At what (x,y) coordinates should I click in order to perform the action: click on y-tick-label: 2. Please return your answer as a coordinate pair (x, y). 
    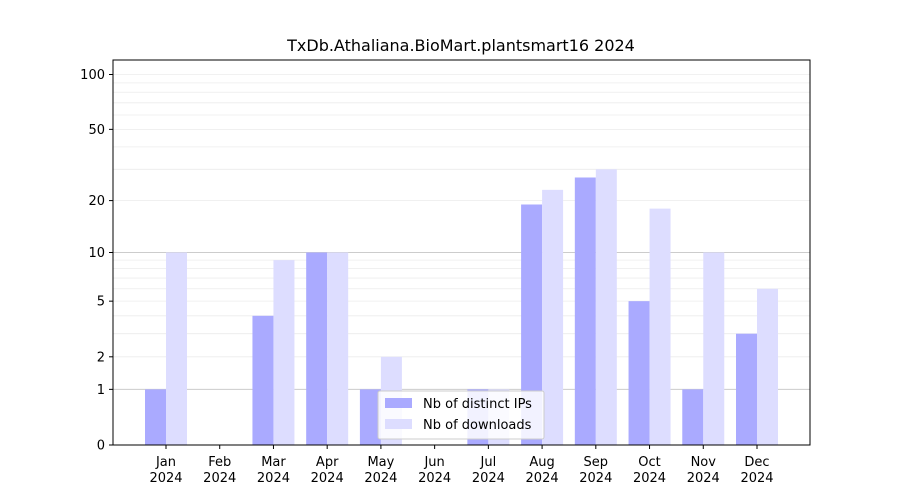
    Looking at the image, I should click on (101, 357).